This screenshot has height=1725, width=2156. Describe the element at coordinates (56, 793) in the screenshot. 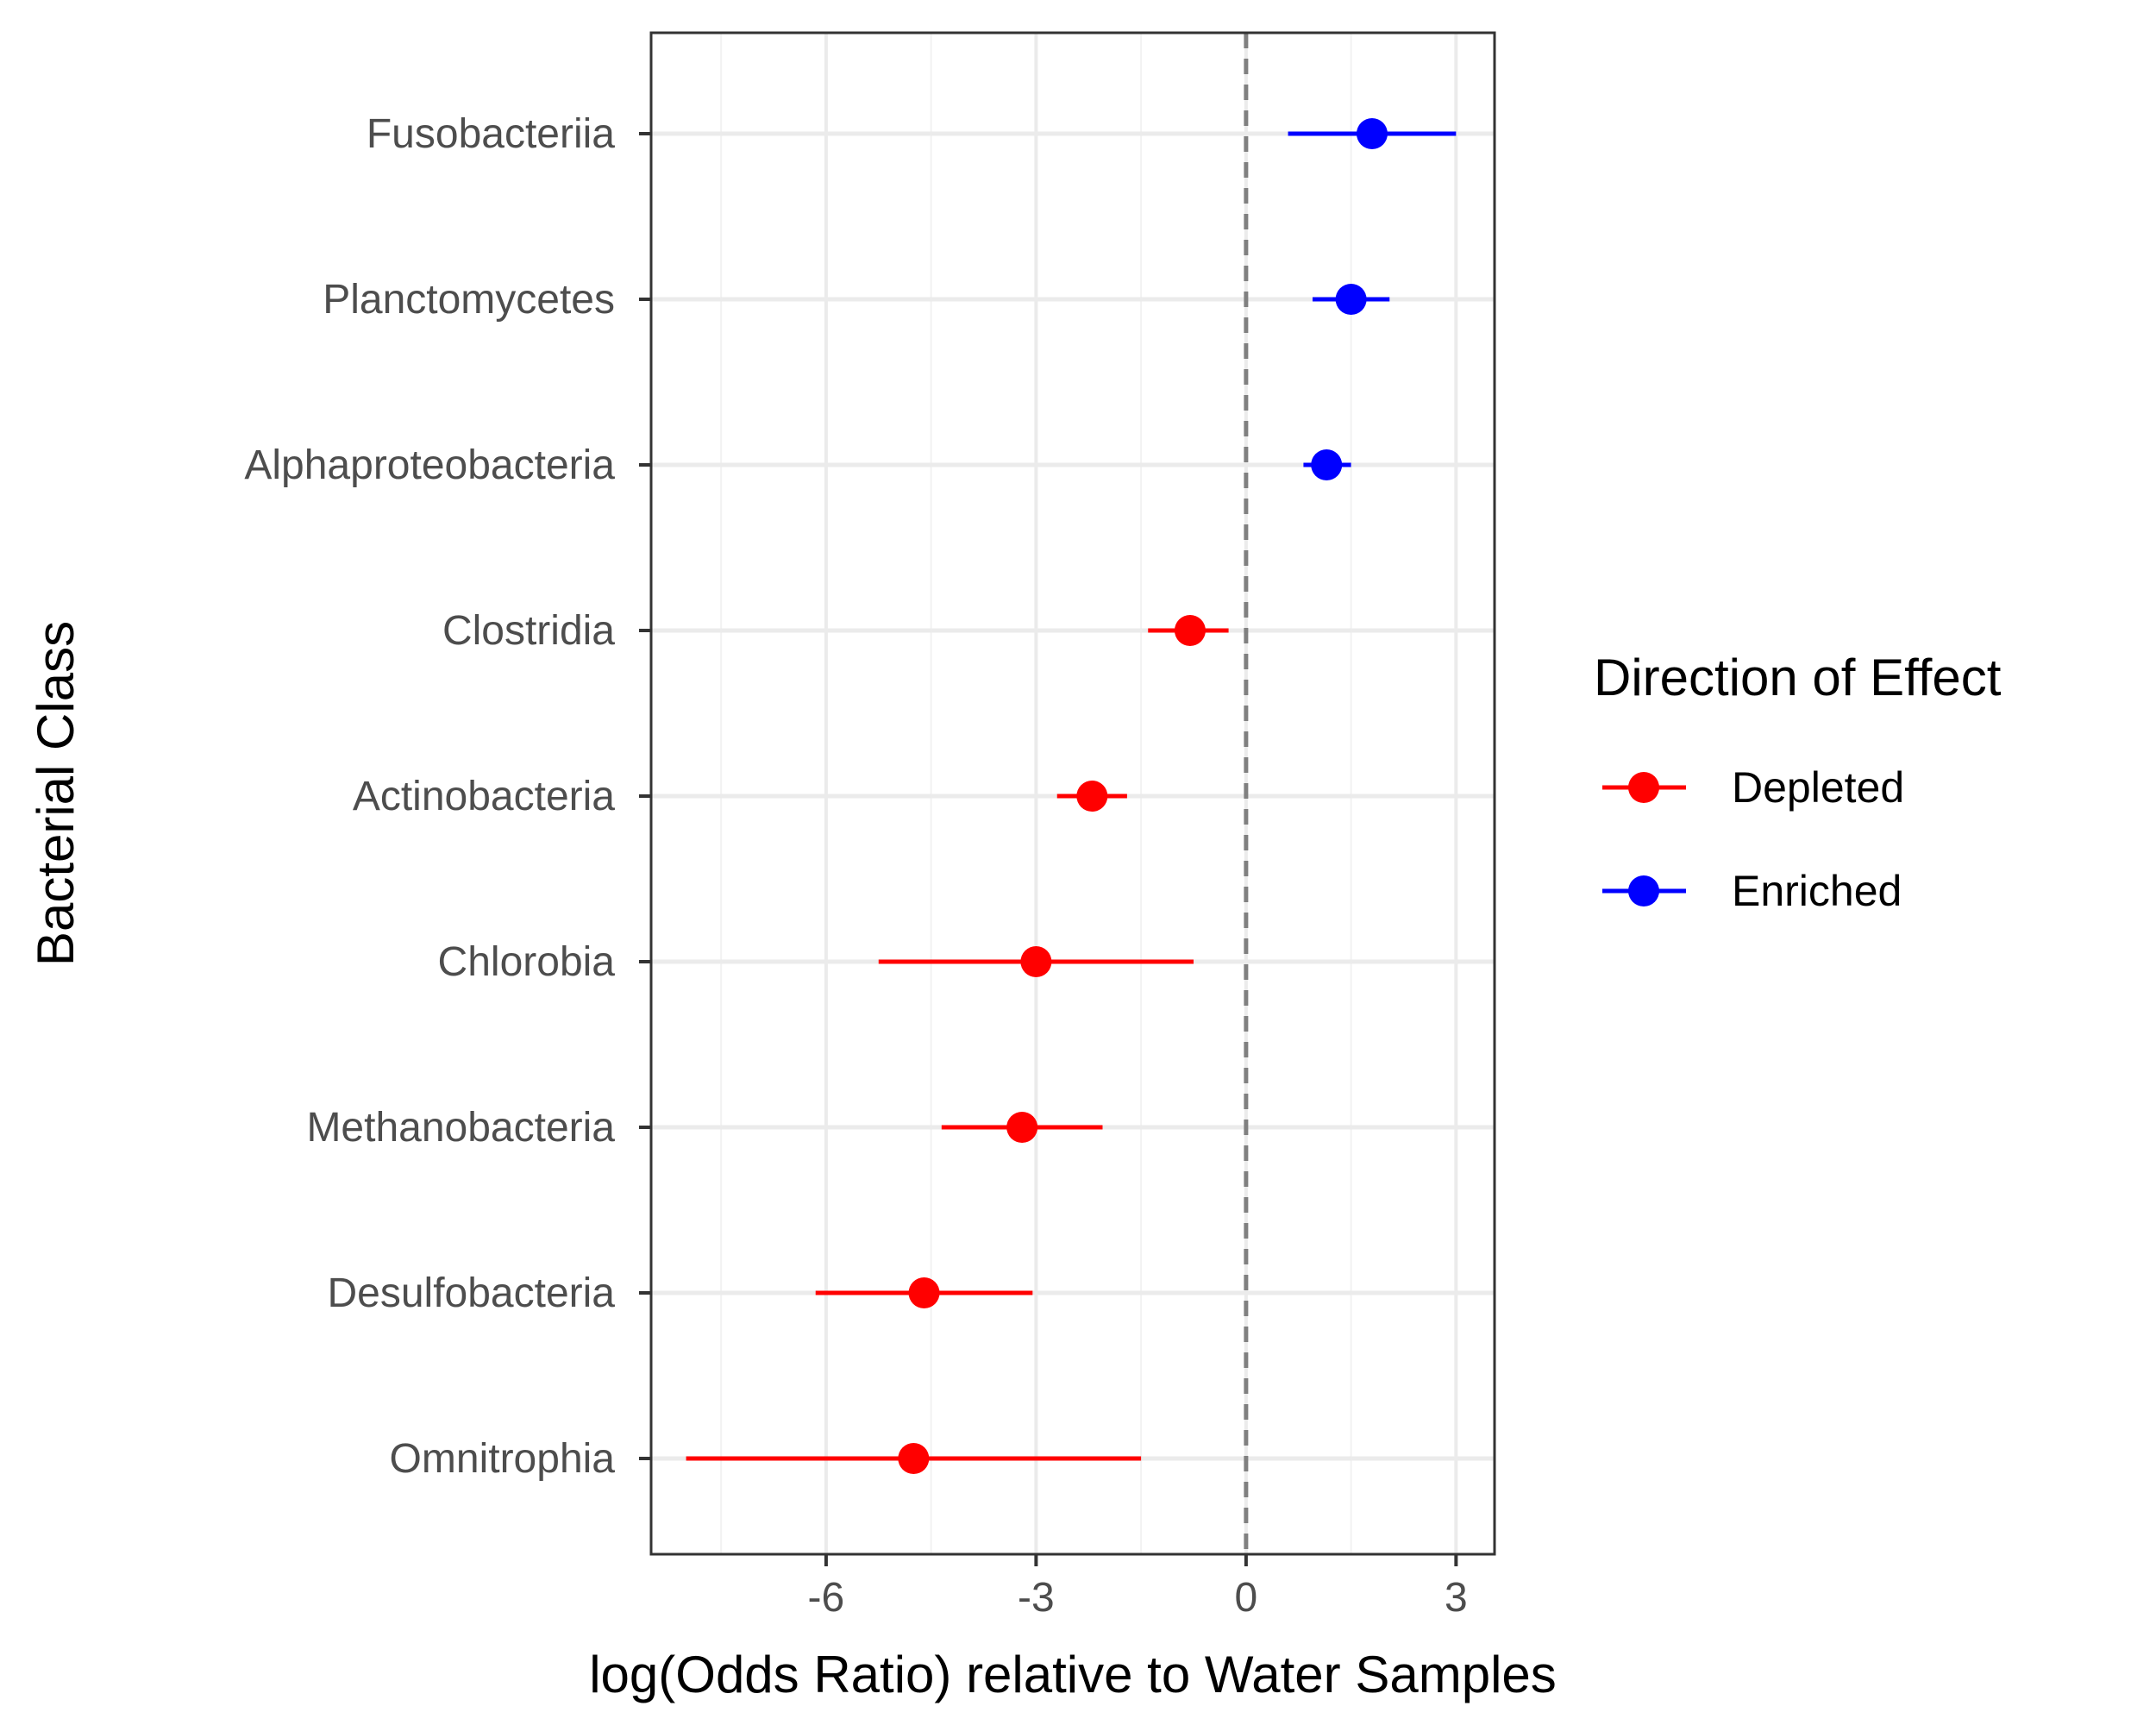

I see `y-axis-title: Bacterial Class` at that location.